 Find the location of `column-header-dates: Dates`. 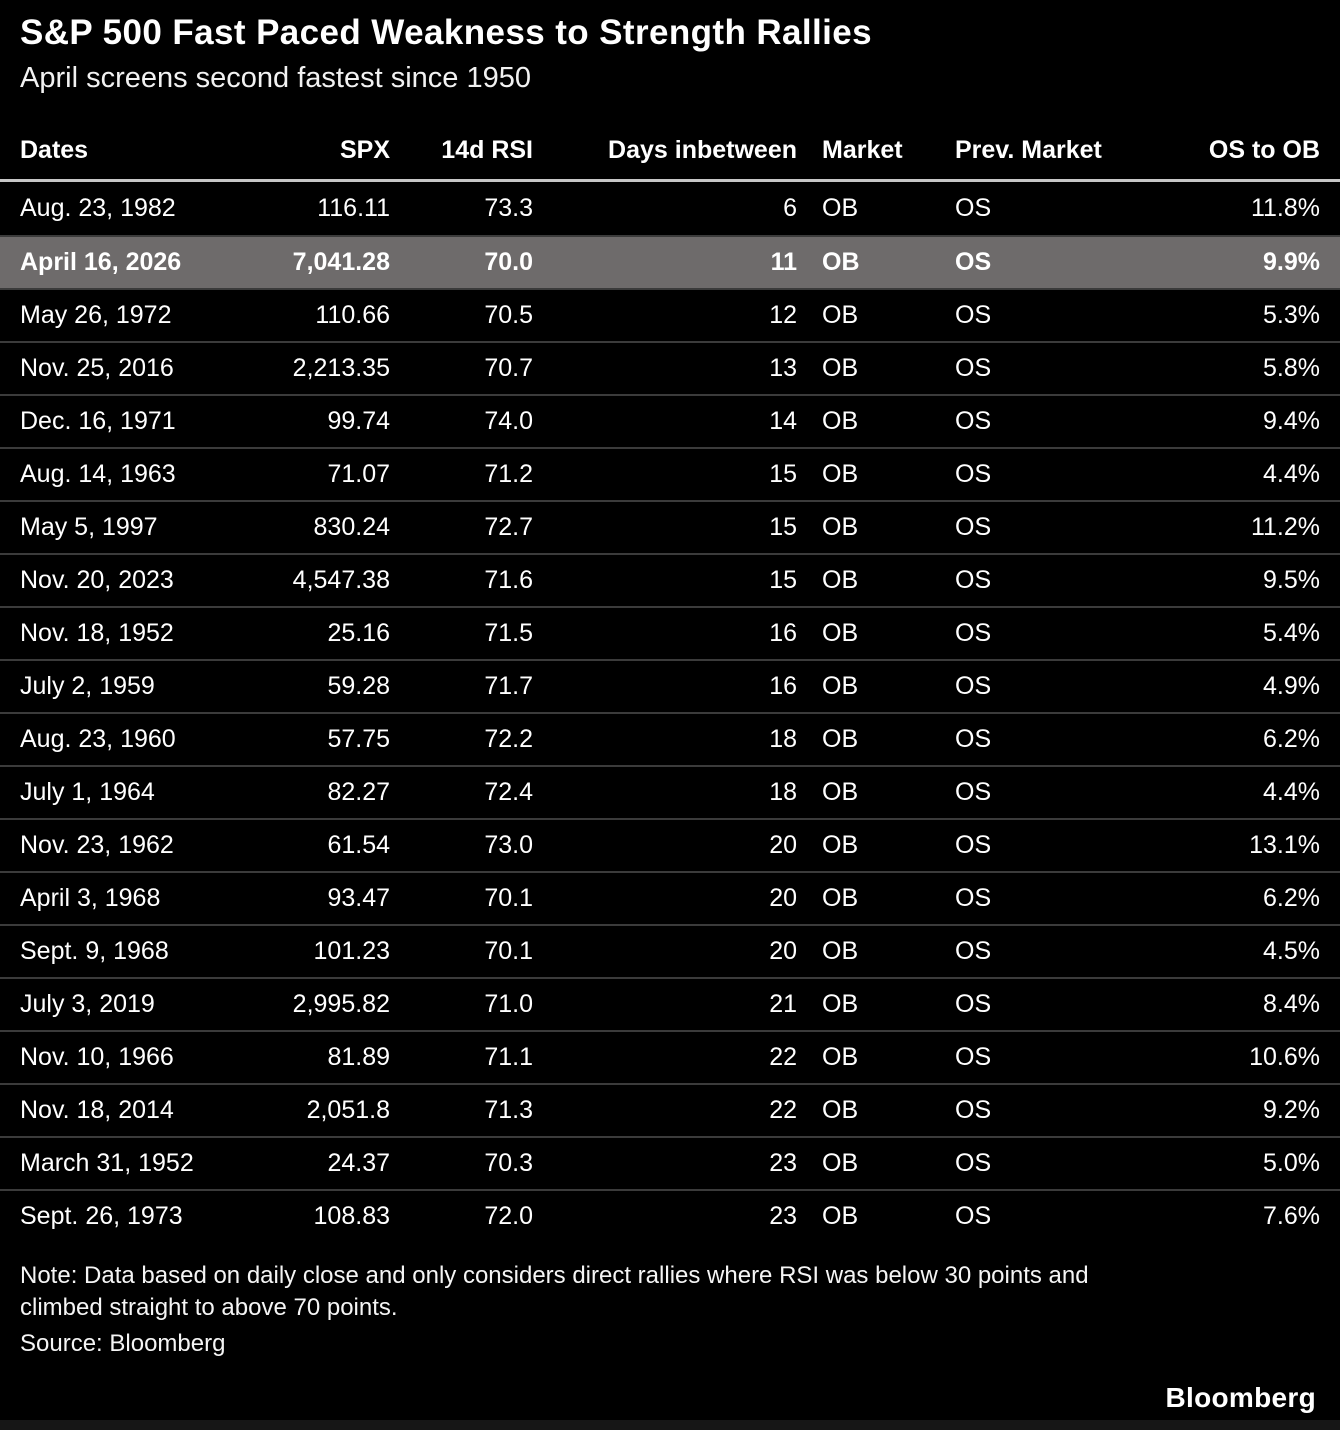

column-header-dates: Dates is located at coordinates (54, 150).